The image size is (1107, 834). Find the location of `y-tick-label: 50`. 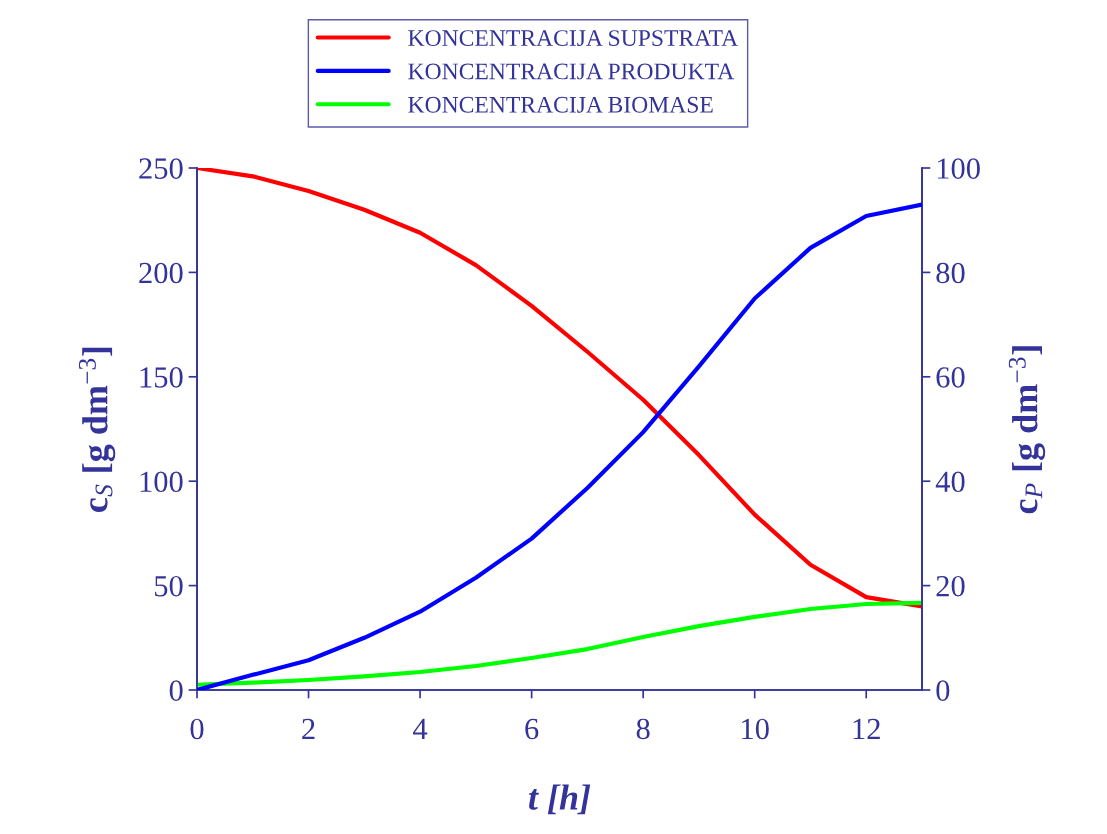

y-tick-label: 50 is located at coordinates (169, 586).